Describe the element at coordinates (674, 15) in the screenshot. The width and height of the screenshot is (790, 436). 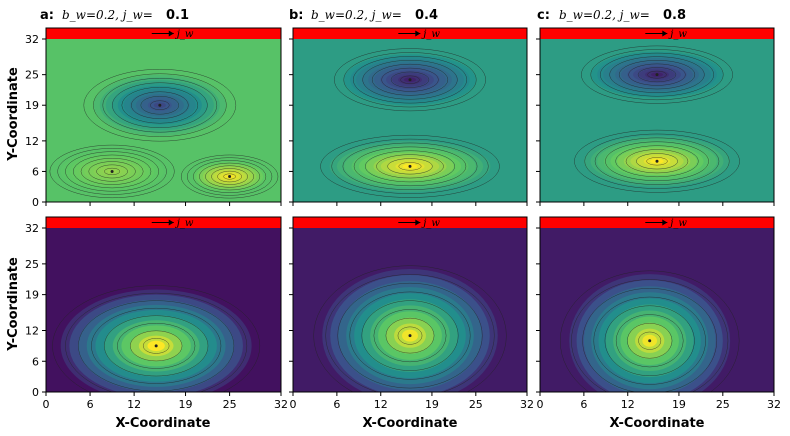
I see `panel-c-title-value: 0.8` at that location.